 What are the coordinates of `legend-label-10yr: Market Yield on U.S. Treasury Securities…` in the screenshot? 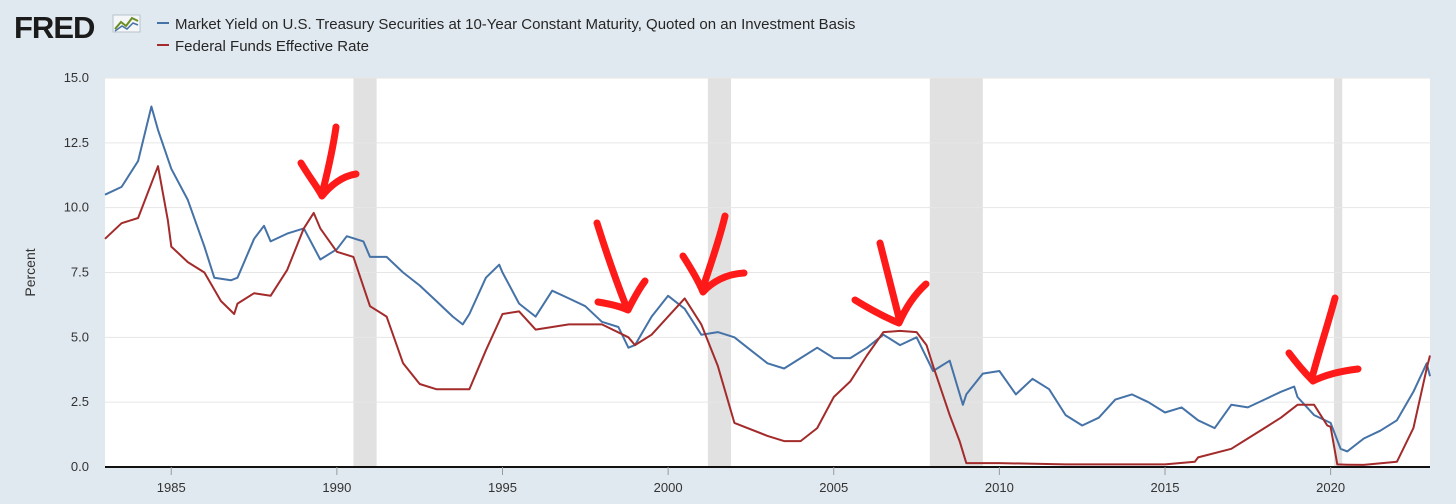 It's located at (515, 24).